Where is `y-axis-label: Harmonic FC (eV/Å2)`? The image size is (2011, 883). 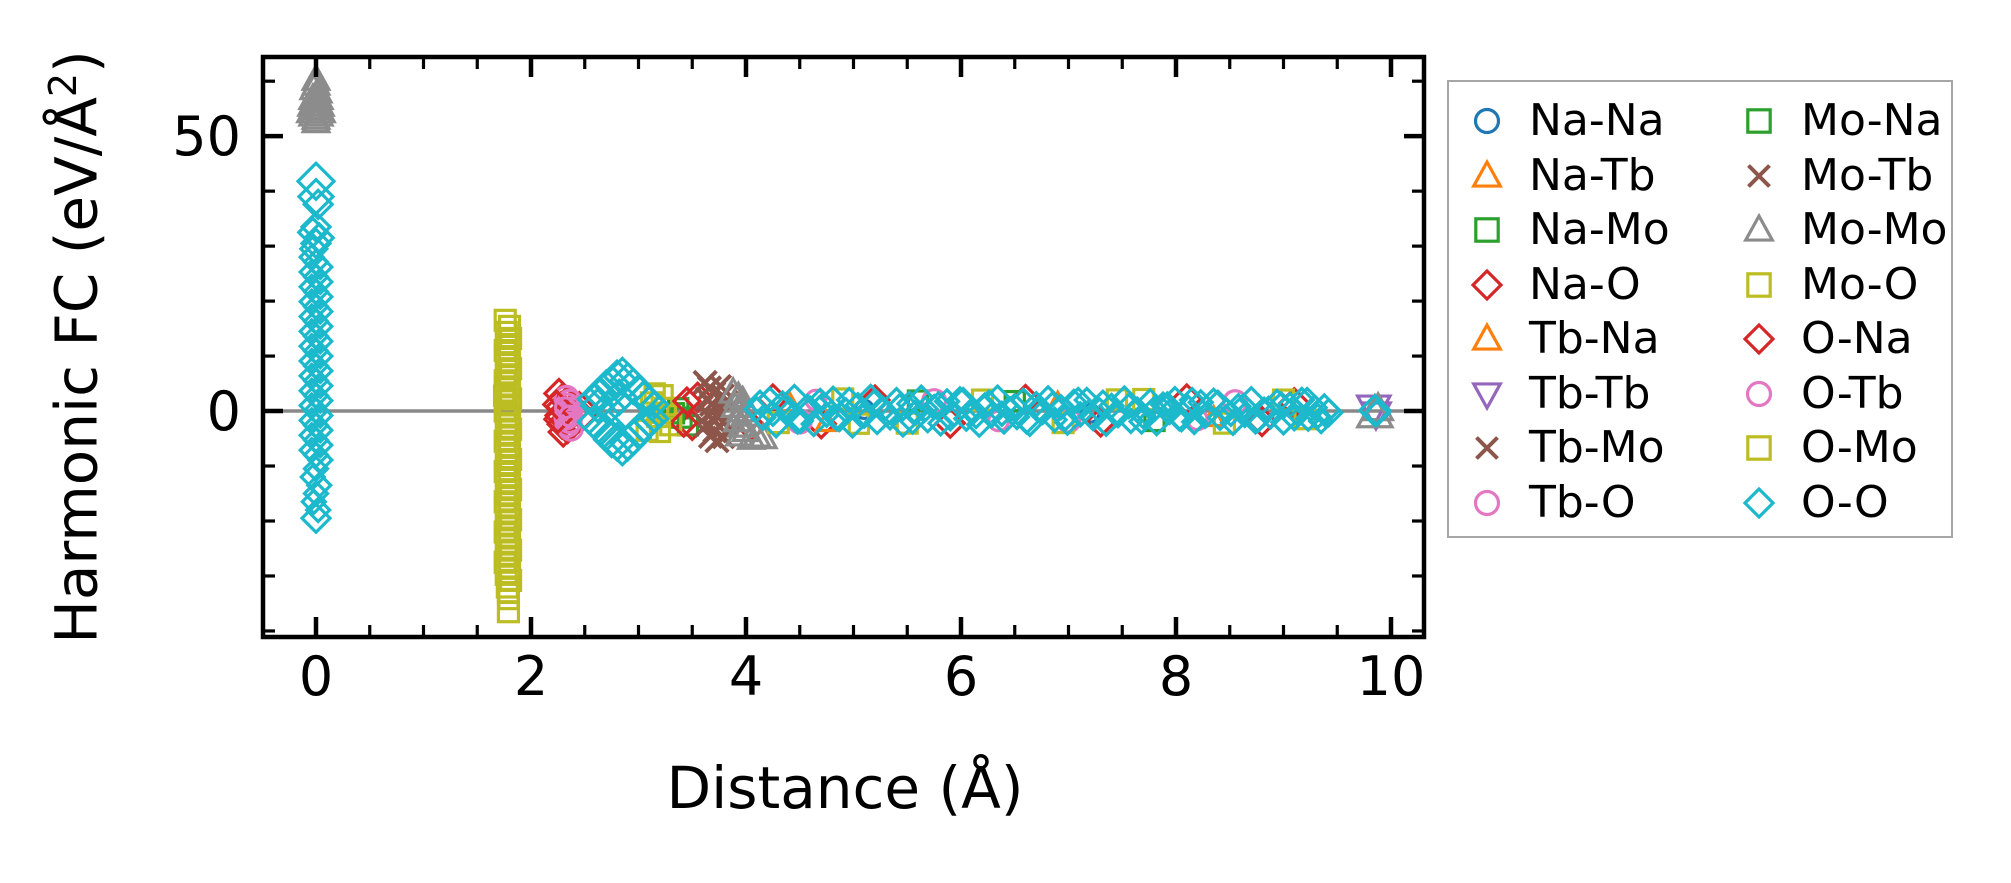 y-axis-label: Harmonic FC (eV/Å2) is located at coordinates (76, 347).